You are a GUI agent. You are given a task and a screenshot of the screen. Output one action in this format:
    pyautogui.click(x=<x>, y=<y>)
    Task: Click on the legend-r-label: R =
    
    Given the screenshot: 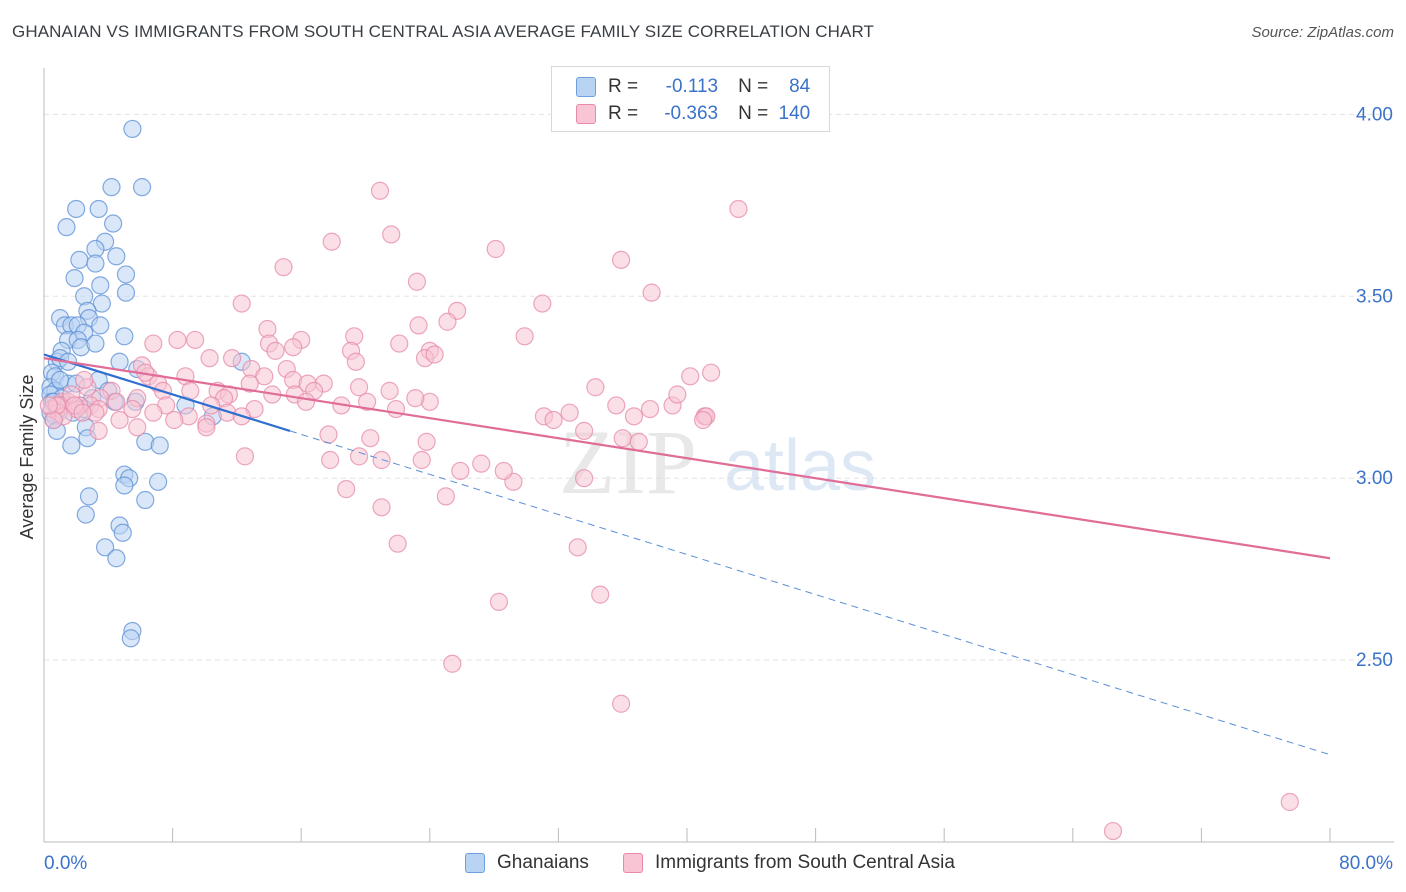 What is the action you would take?
    pyautogui.click(x=623, y=86)
    